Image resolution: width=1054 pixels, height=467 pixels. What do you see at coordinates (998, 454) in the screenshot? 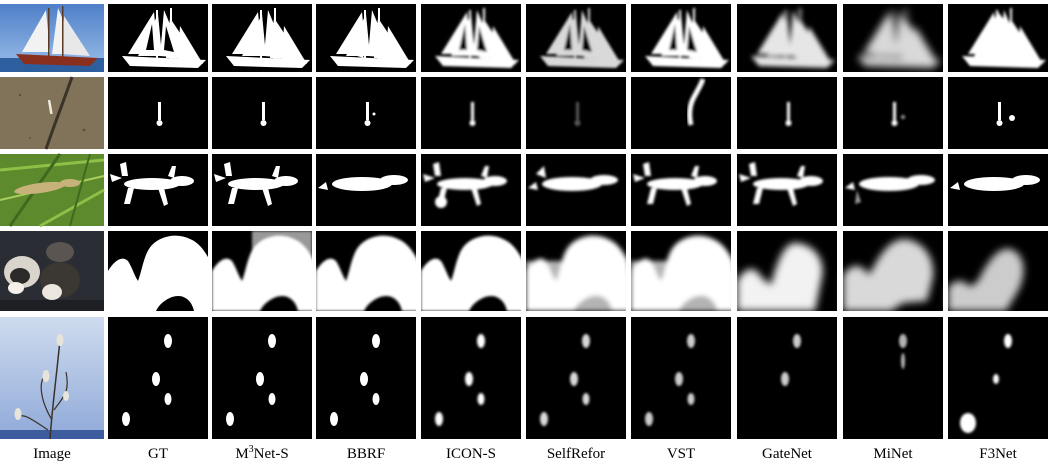
I see `label-f3net: F3Net` at bounding box center [998, 454].